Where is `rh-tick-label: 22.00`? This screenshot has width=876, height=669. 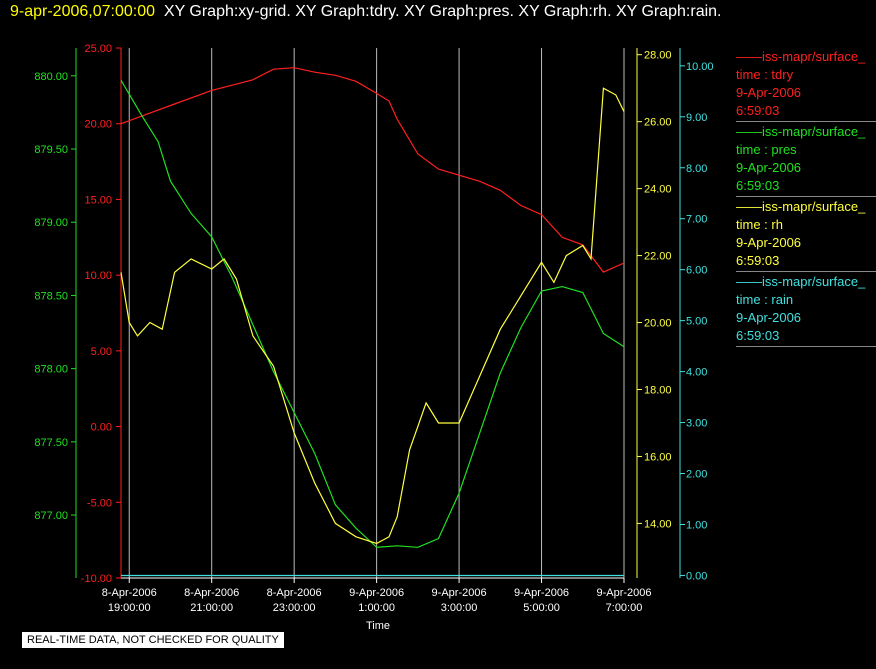
rh-tick-label: 22.00 is located at coordinates (658, 257).